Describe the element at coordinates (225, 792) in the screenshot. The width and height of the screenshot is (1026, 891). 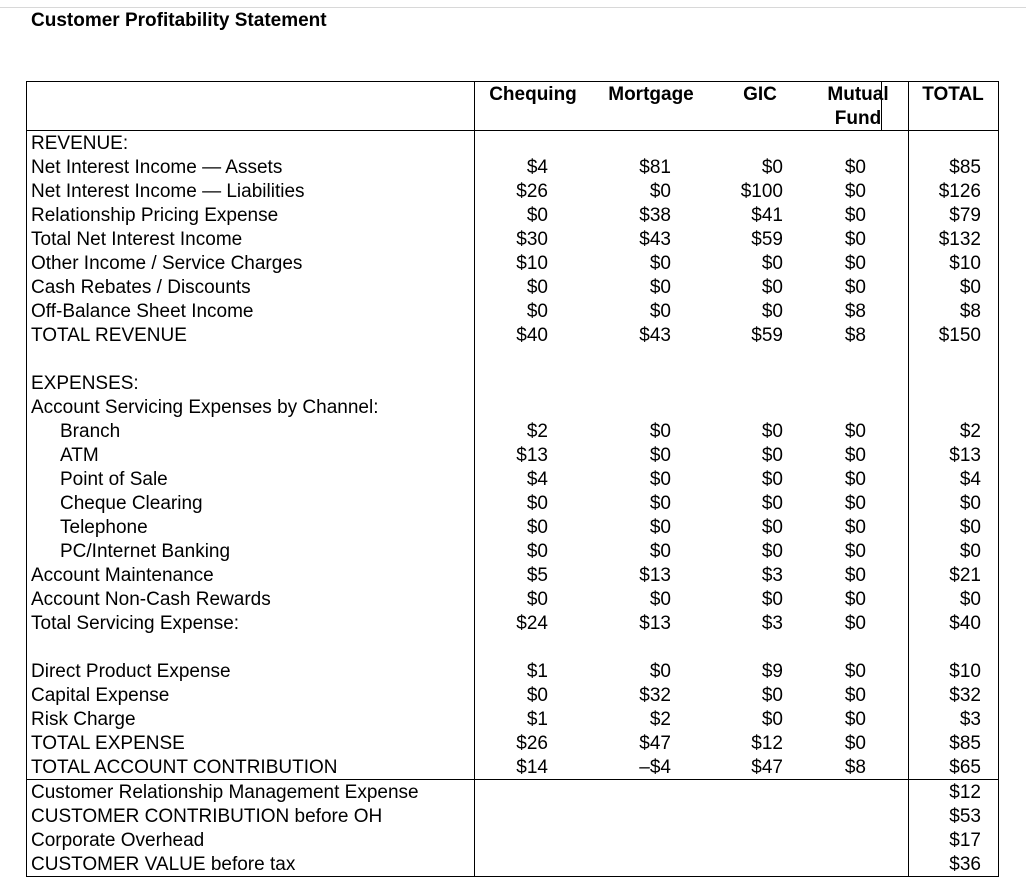
I see `row-label: Customer Relationship Management Expense` at that location.